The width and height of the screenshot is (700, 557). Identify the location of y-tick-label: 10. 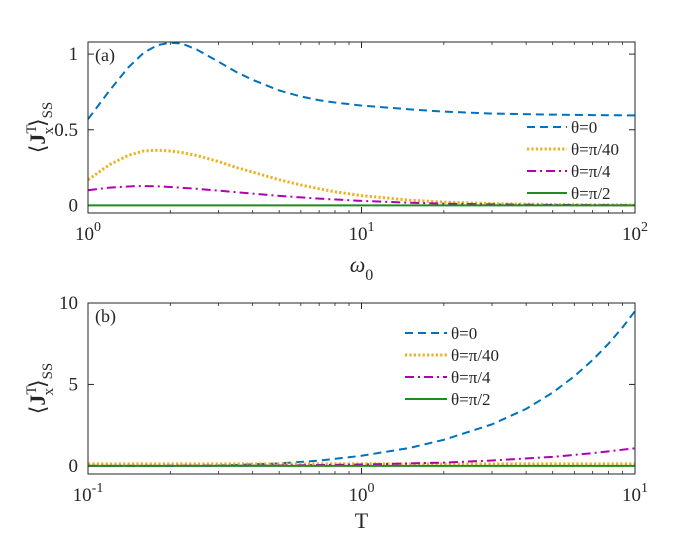
(68, 303).